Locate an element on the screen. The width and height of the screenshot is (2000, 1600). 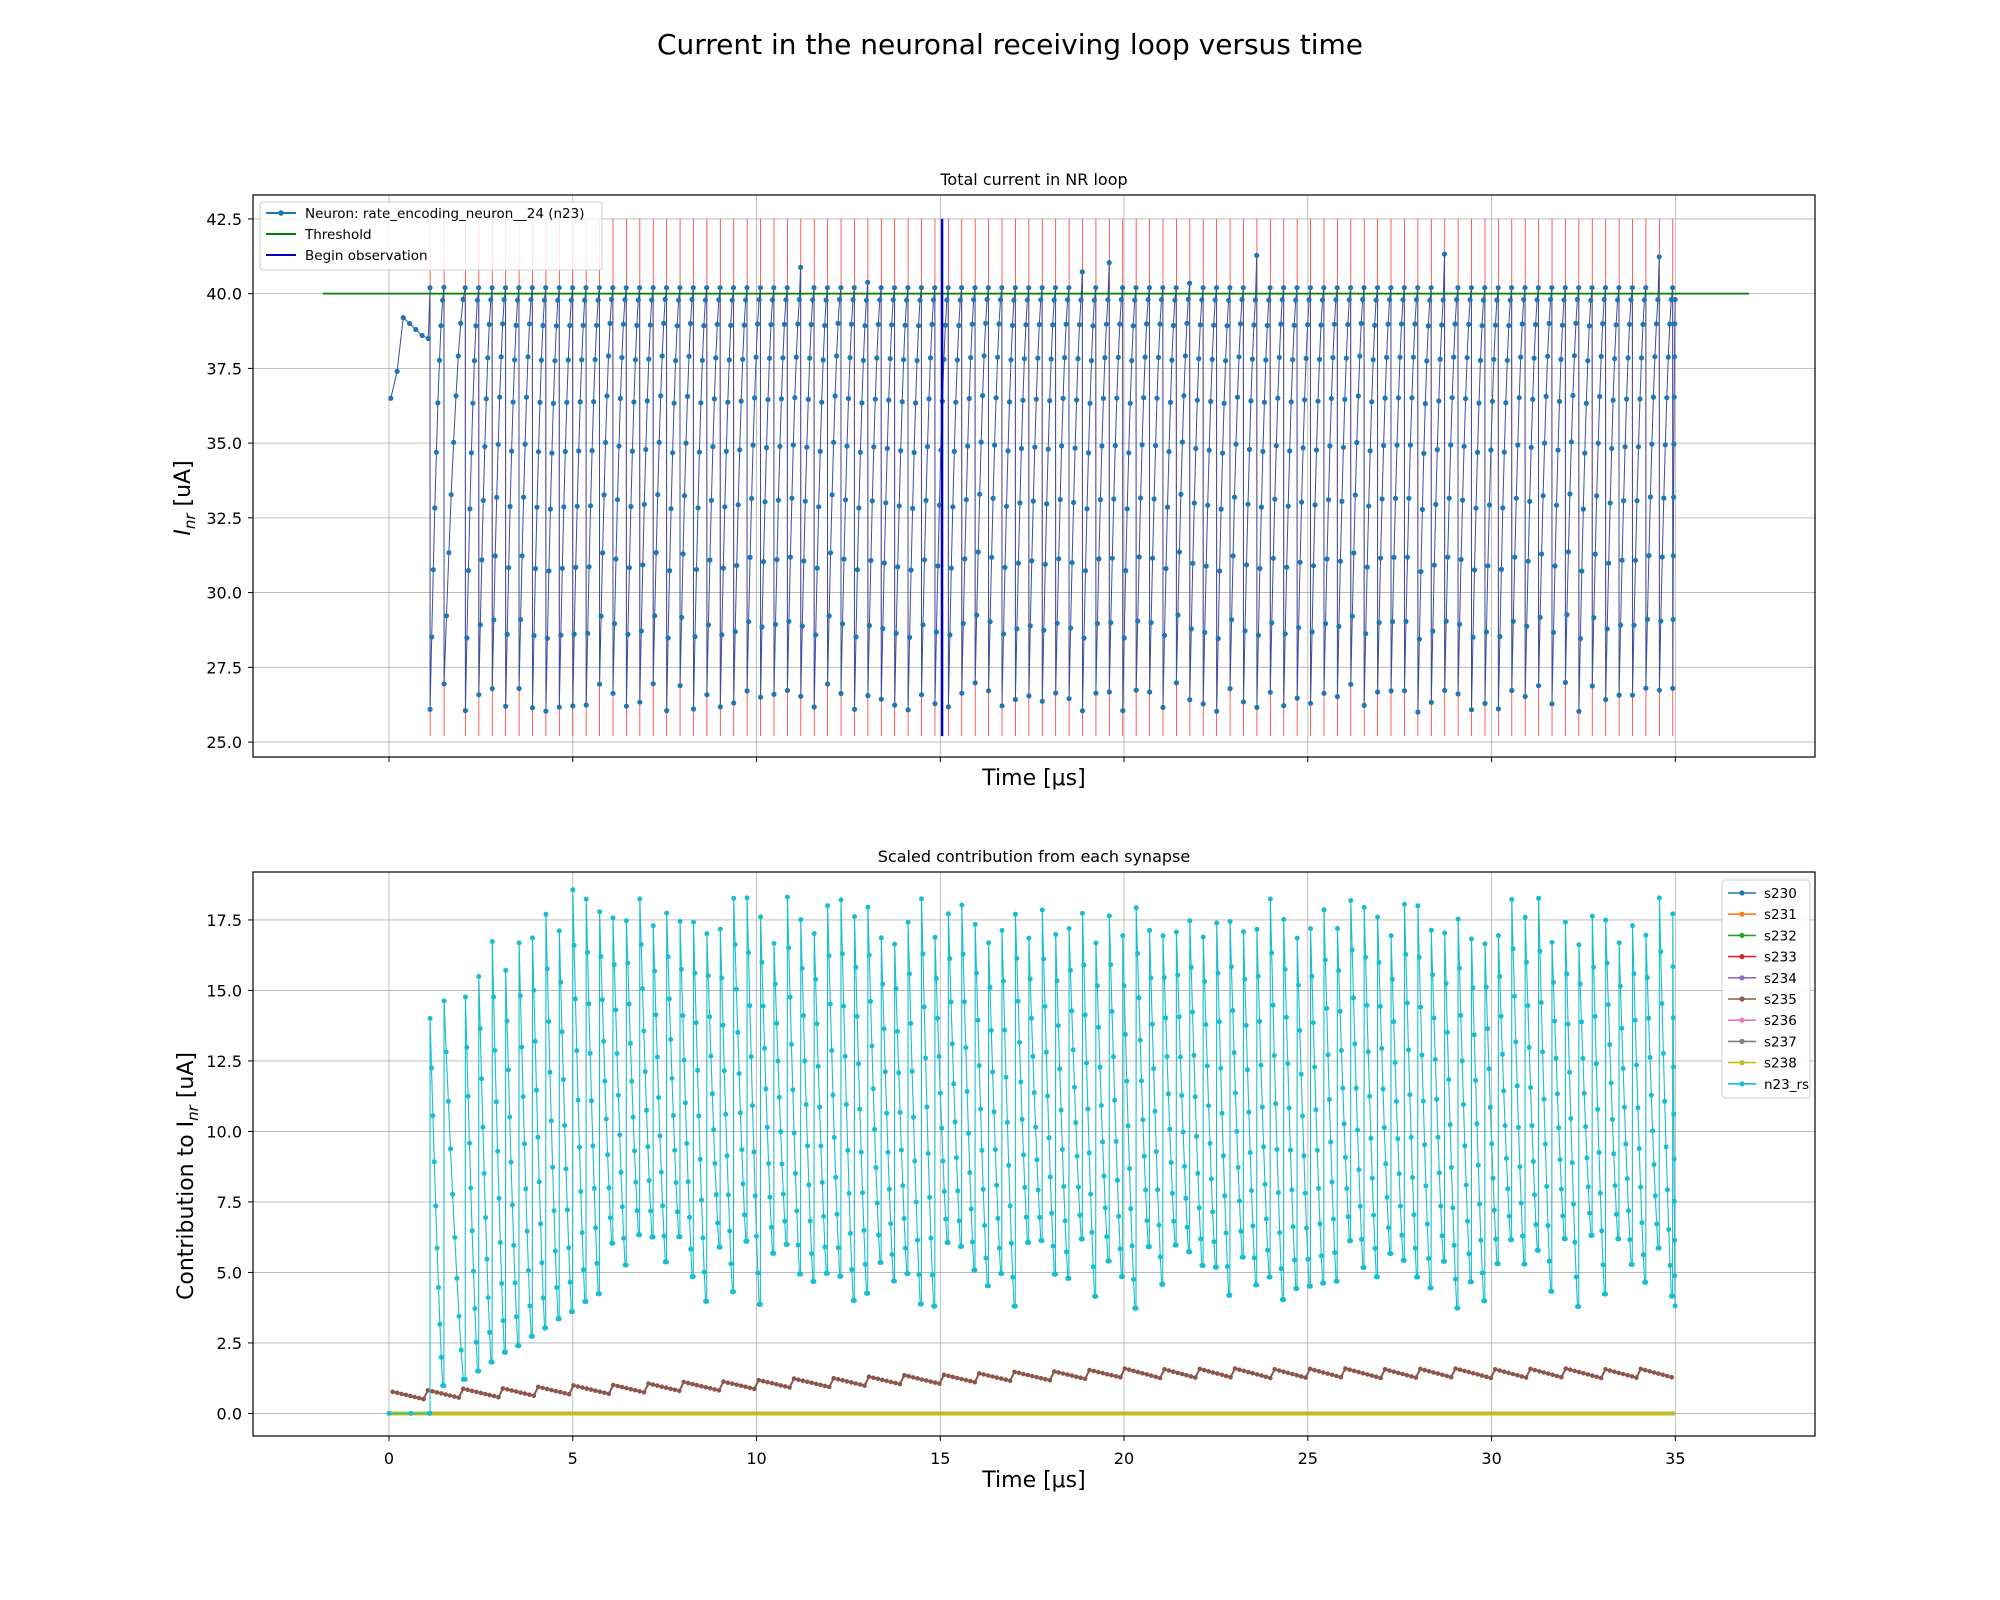
bottom-chart-x-tick-label: 0 is located at coordinates (389, 1458).